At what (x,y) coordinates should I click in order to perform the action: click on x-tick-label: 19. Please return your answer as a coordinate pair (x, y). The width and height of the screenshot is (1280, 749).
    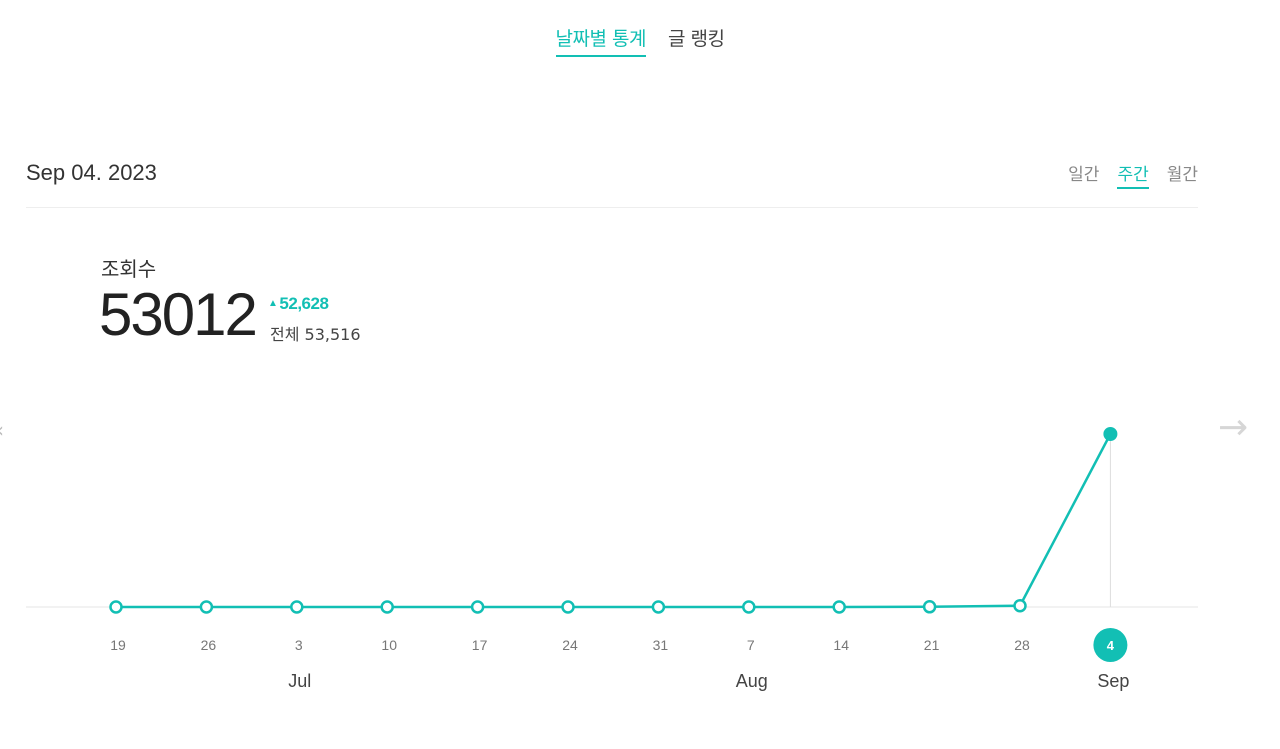
    Looking at the image, I should click on (118, 645).